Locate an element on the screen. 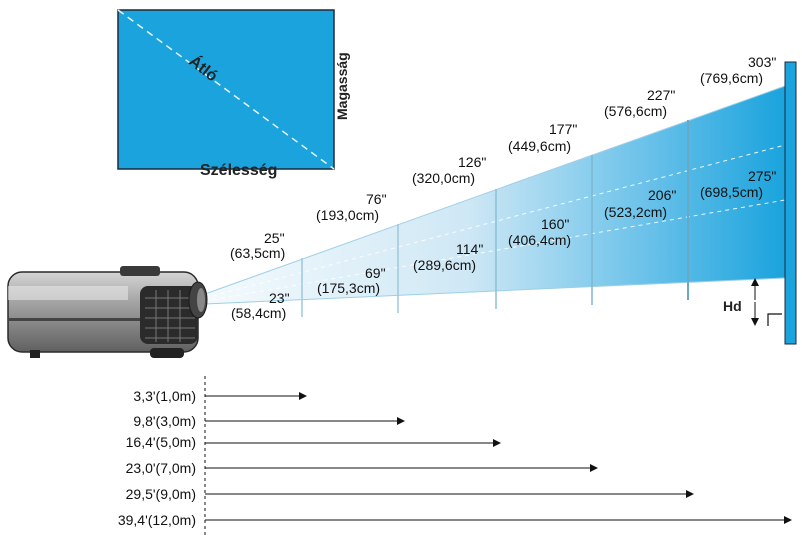  screen-diagonal-line is located at coordinates (226, 89).